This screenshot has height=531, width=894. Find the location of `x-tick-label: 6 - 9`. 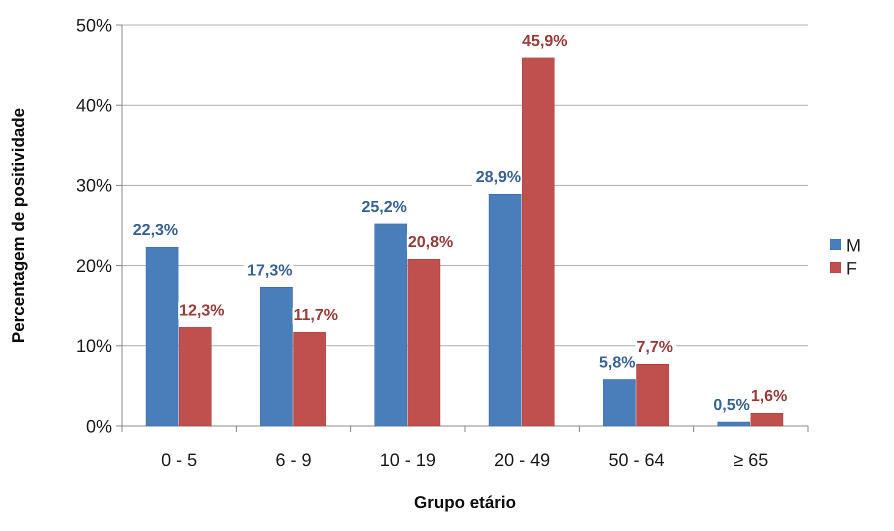

x-tick-label: 6 - 9 is located at coordinates (293, 460).